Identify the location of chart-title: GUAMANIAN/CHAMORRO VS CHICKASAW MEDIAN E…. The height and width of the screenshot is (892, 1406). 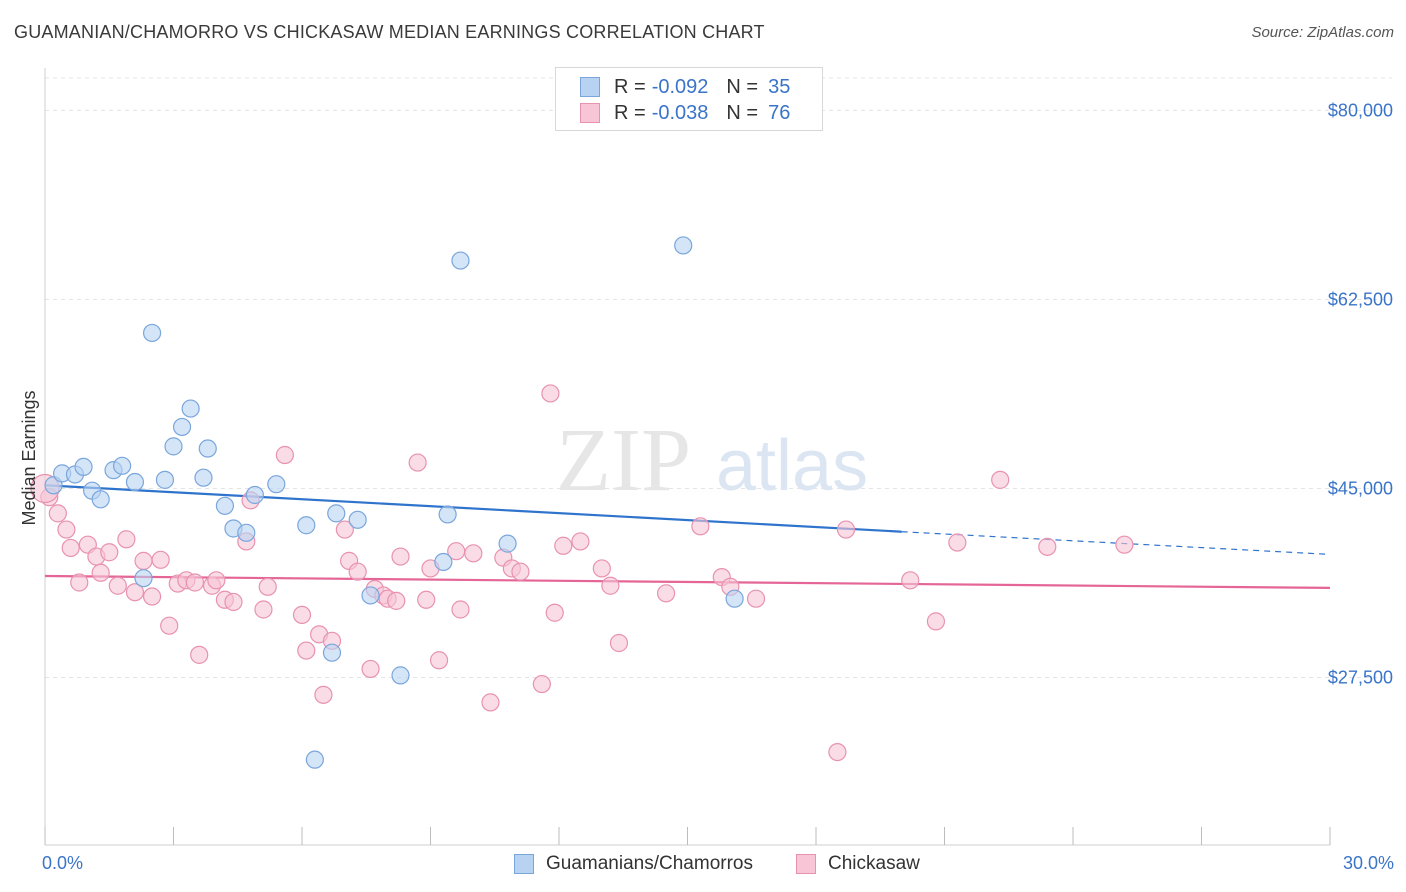
(389, 32).